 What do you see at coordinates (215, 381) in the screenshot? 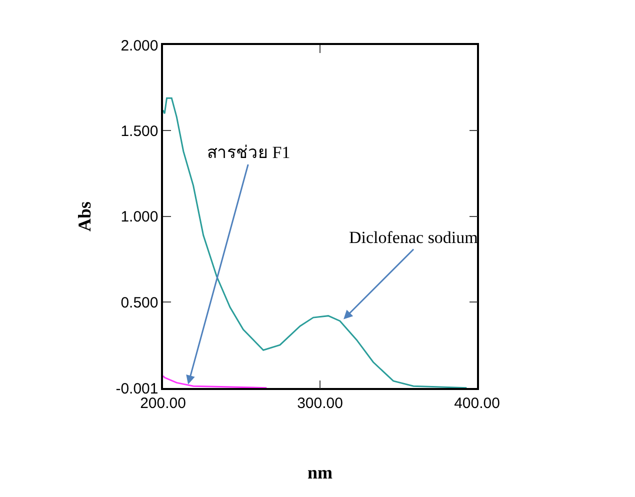
I see `line-series` at bounding box center [215, 381].